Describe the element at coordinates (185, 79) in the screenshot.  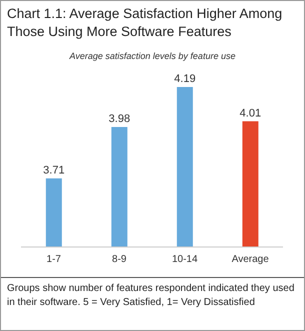
I see `data-label: 4.19` at that location.